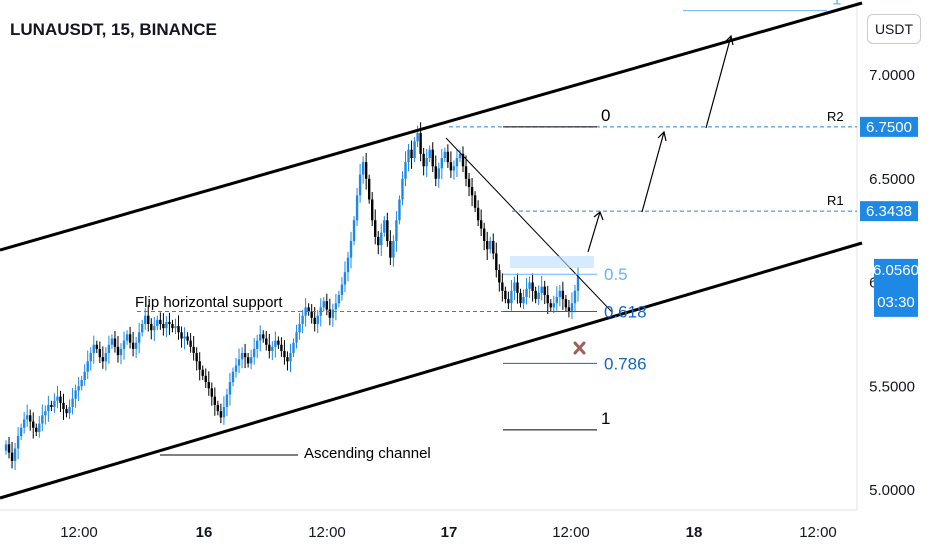  I want to click on price-tick-label: 5.0000, so click(892, 490).